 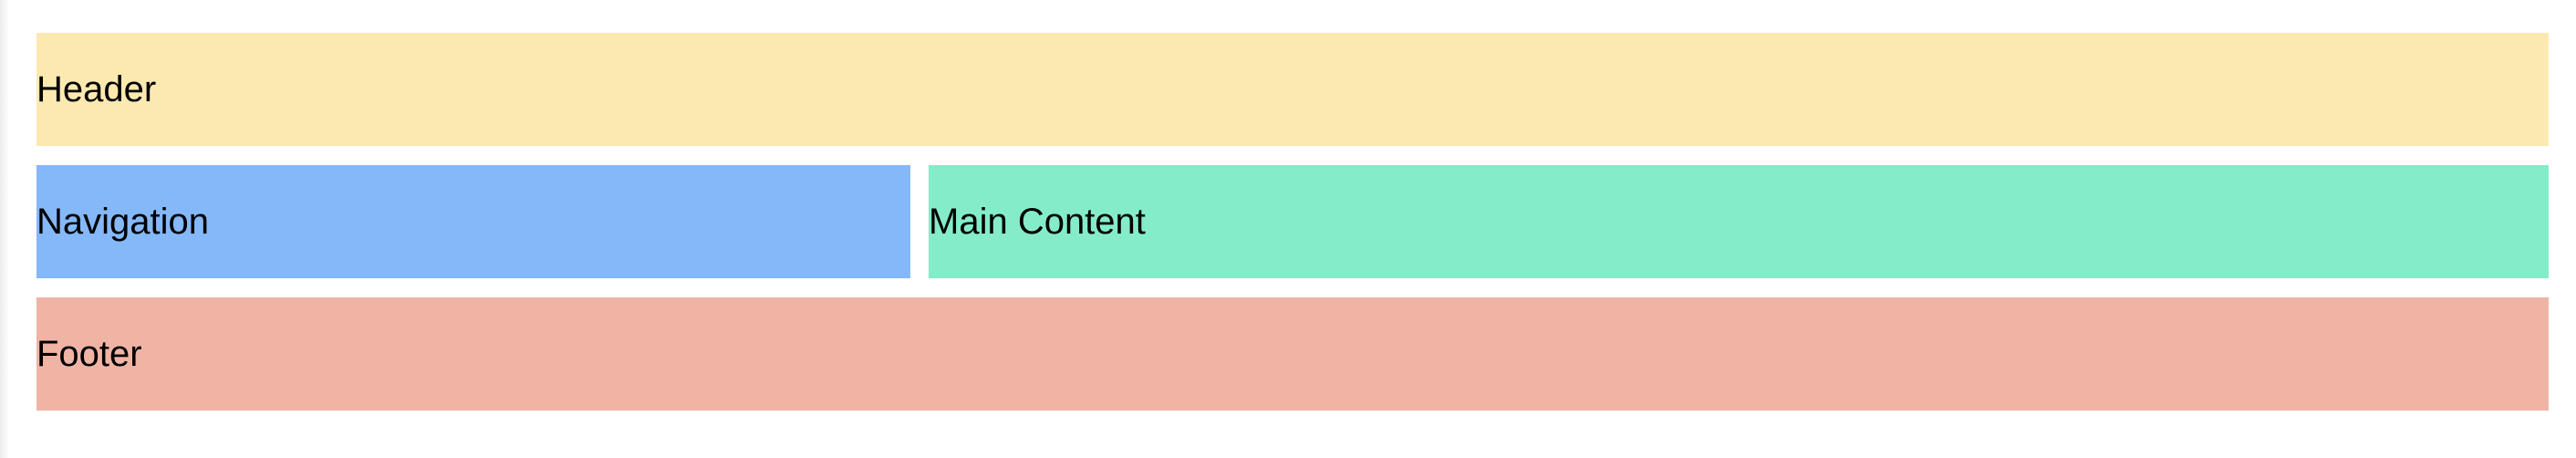 What do you see at coordinates (96, 89) in the screenshot?
I see `header-label: Header` at bounding box center [96, 89].